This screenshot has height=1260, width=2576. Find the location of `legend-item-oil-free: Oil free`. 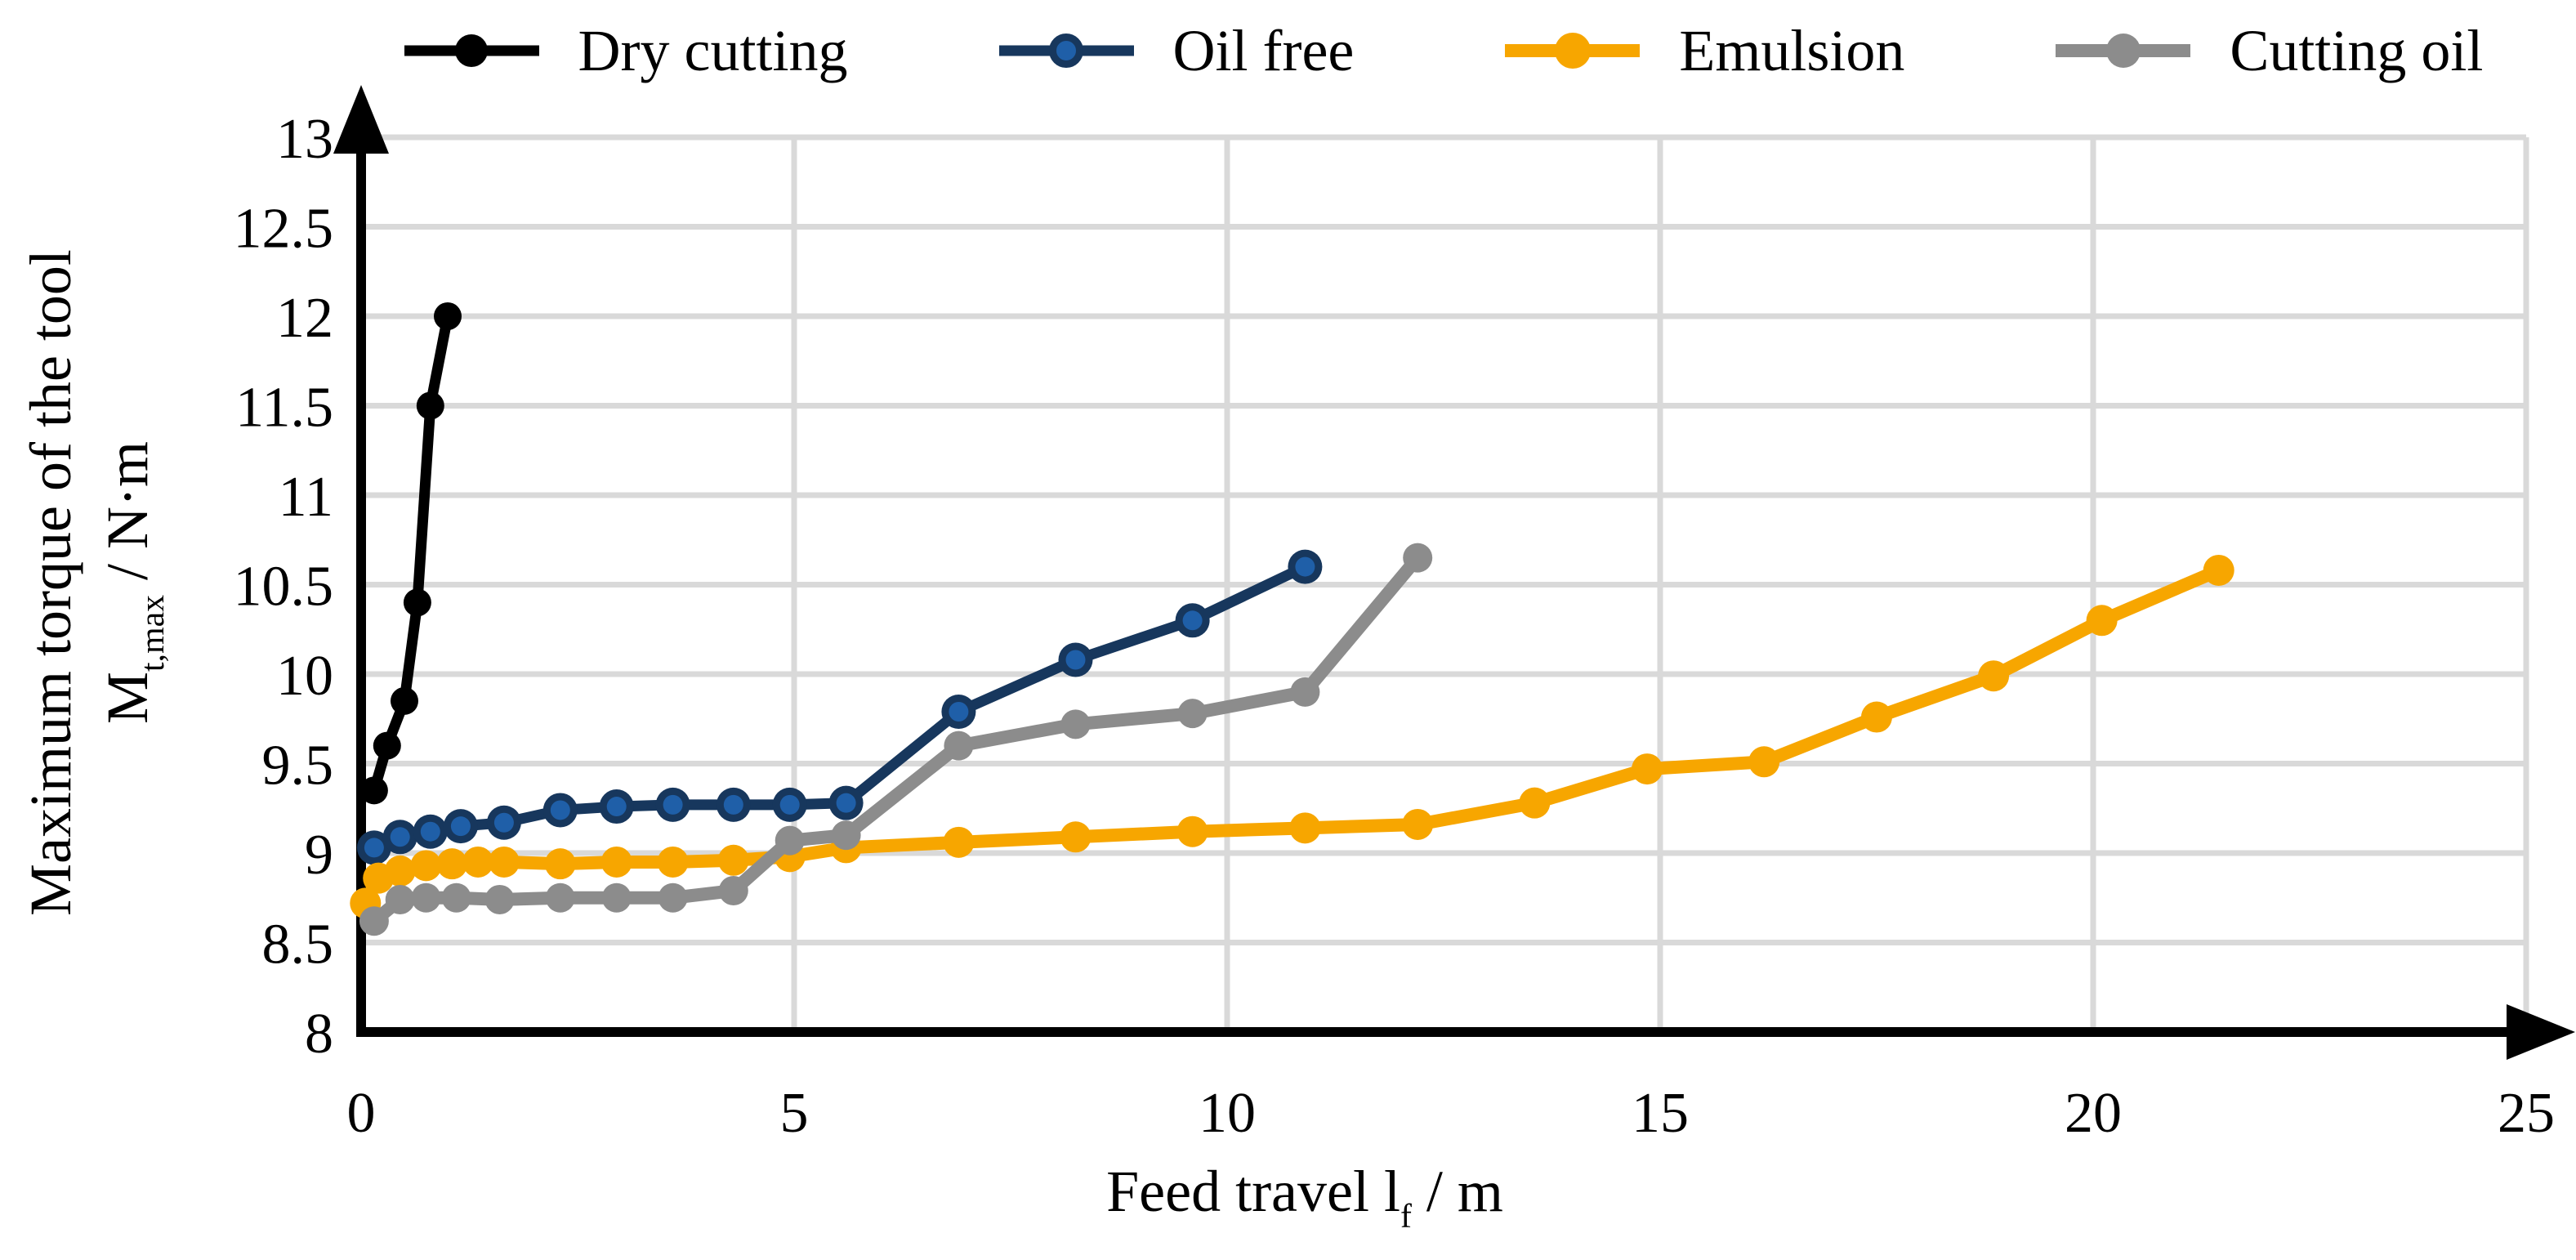

legend-item-oil-free: Oil free is located at coordinates (1176, 50).